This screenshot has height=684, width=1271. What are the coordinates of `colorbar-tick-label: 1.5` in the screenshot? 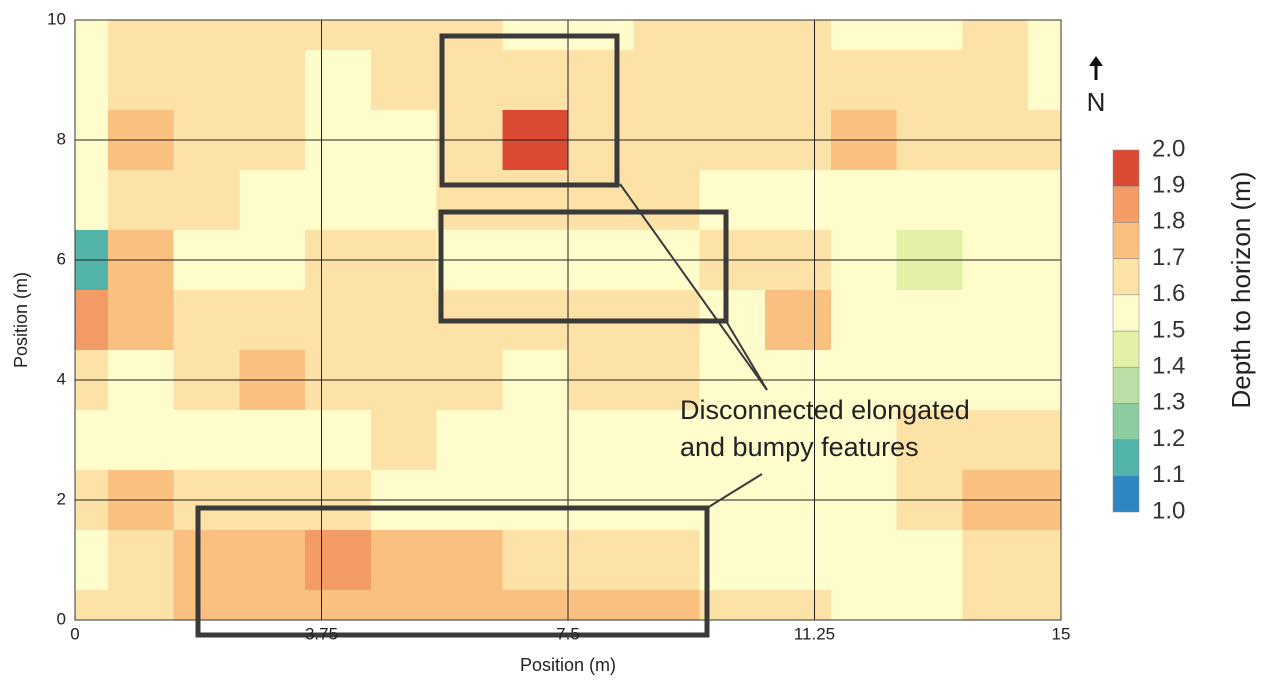 It's located at (1168, 329).